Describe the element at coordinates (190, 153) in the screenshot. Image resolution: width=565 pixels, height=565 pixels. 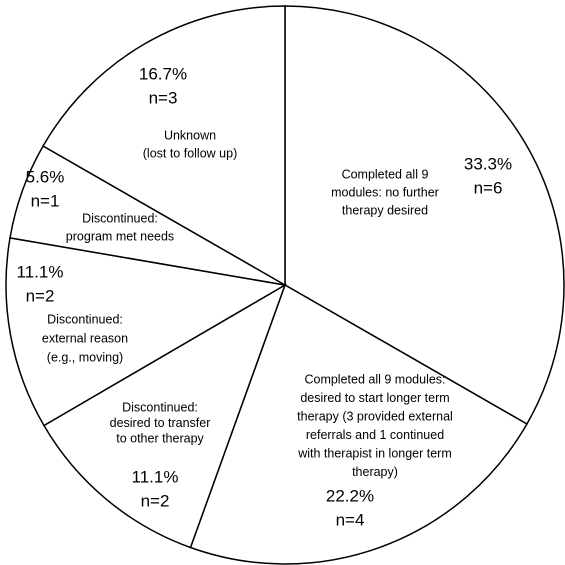
I see `slice-description: (lost to follow up)` at that location.